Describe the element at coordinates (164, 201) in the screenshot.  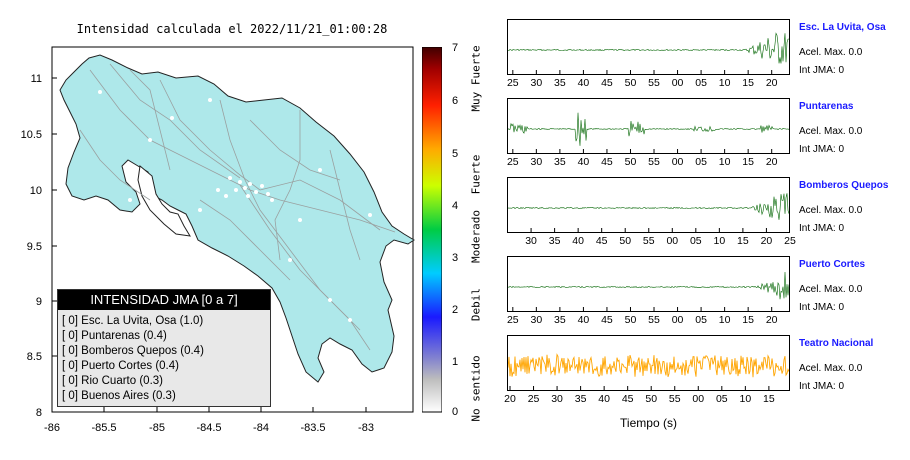
I see `gulf-of-nicoya` at that location.